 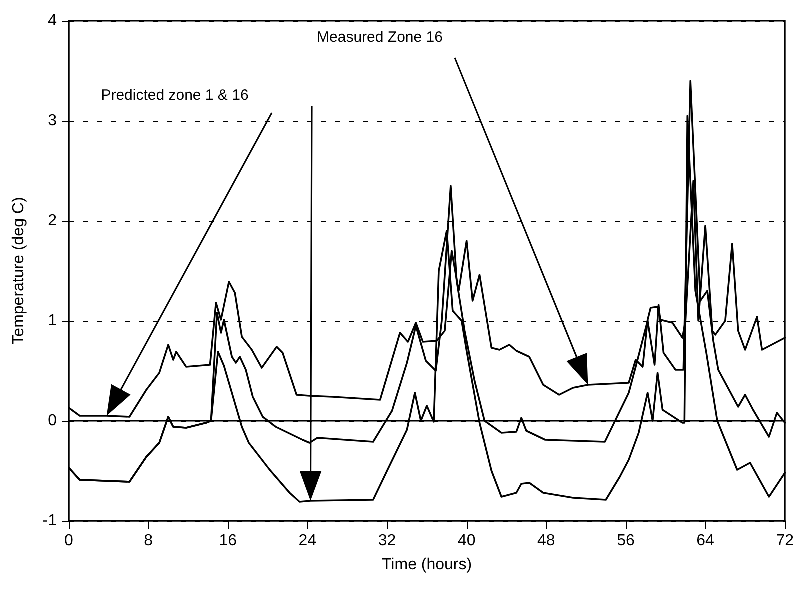 I want to click on annotation: Measured Zone 16, so click(x=380, y=37).